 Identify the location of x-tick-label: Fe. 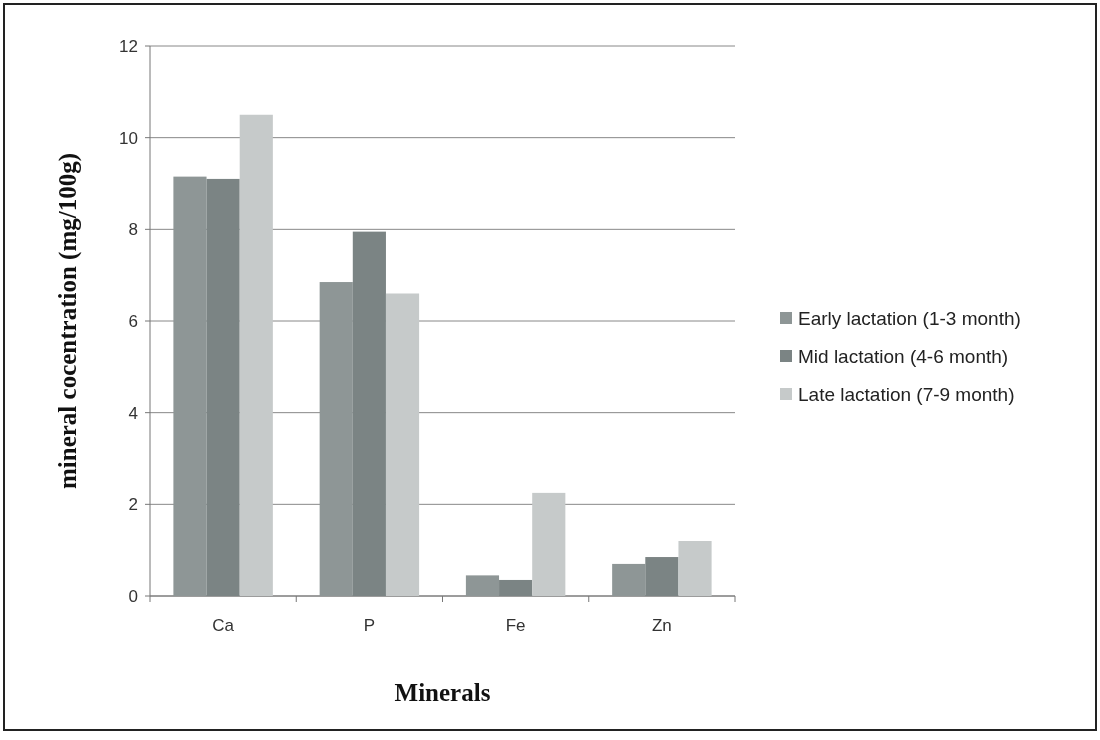
(515, 625).